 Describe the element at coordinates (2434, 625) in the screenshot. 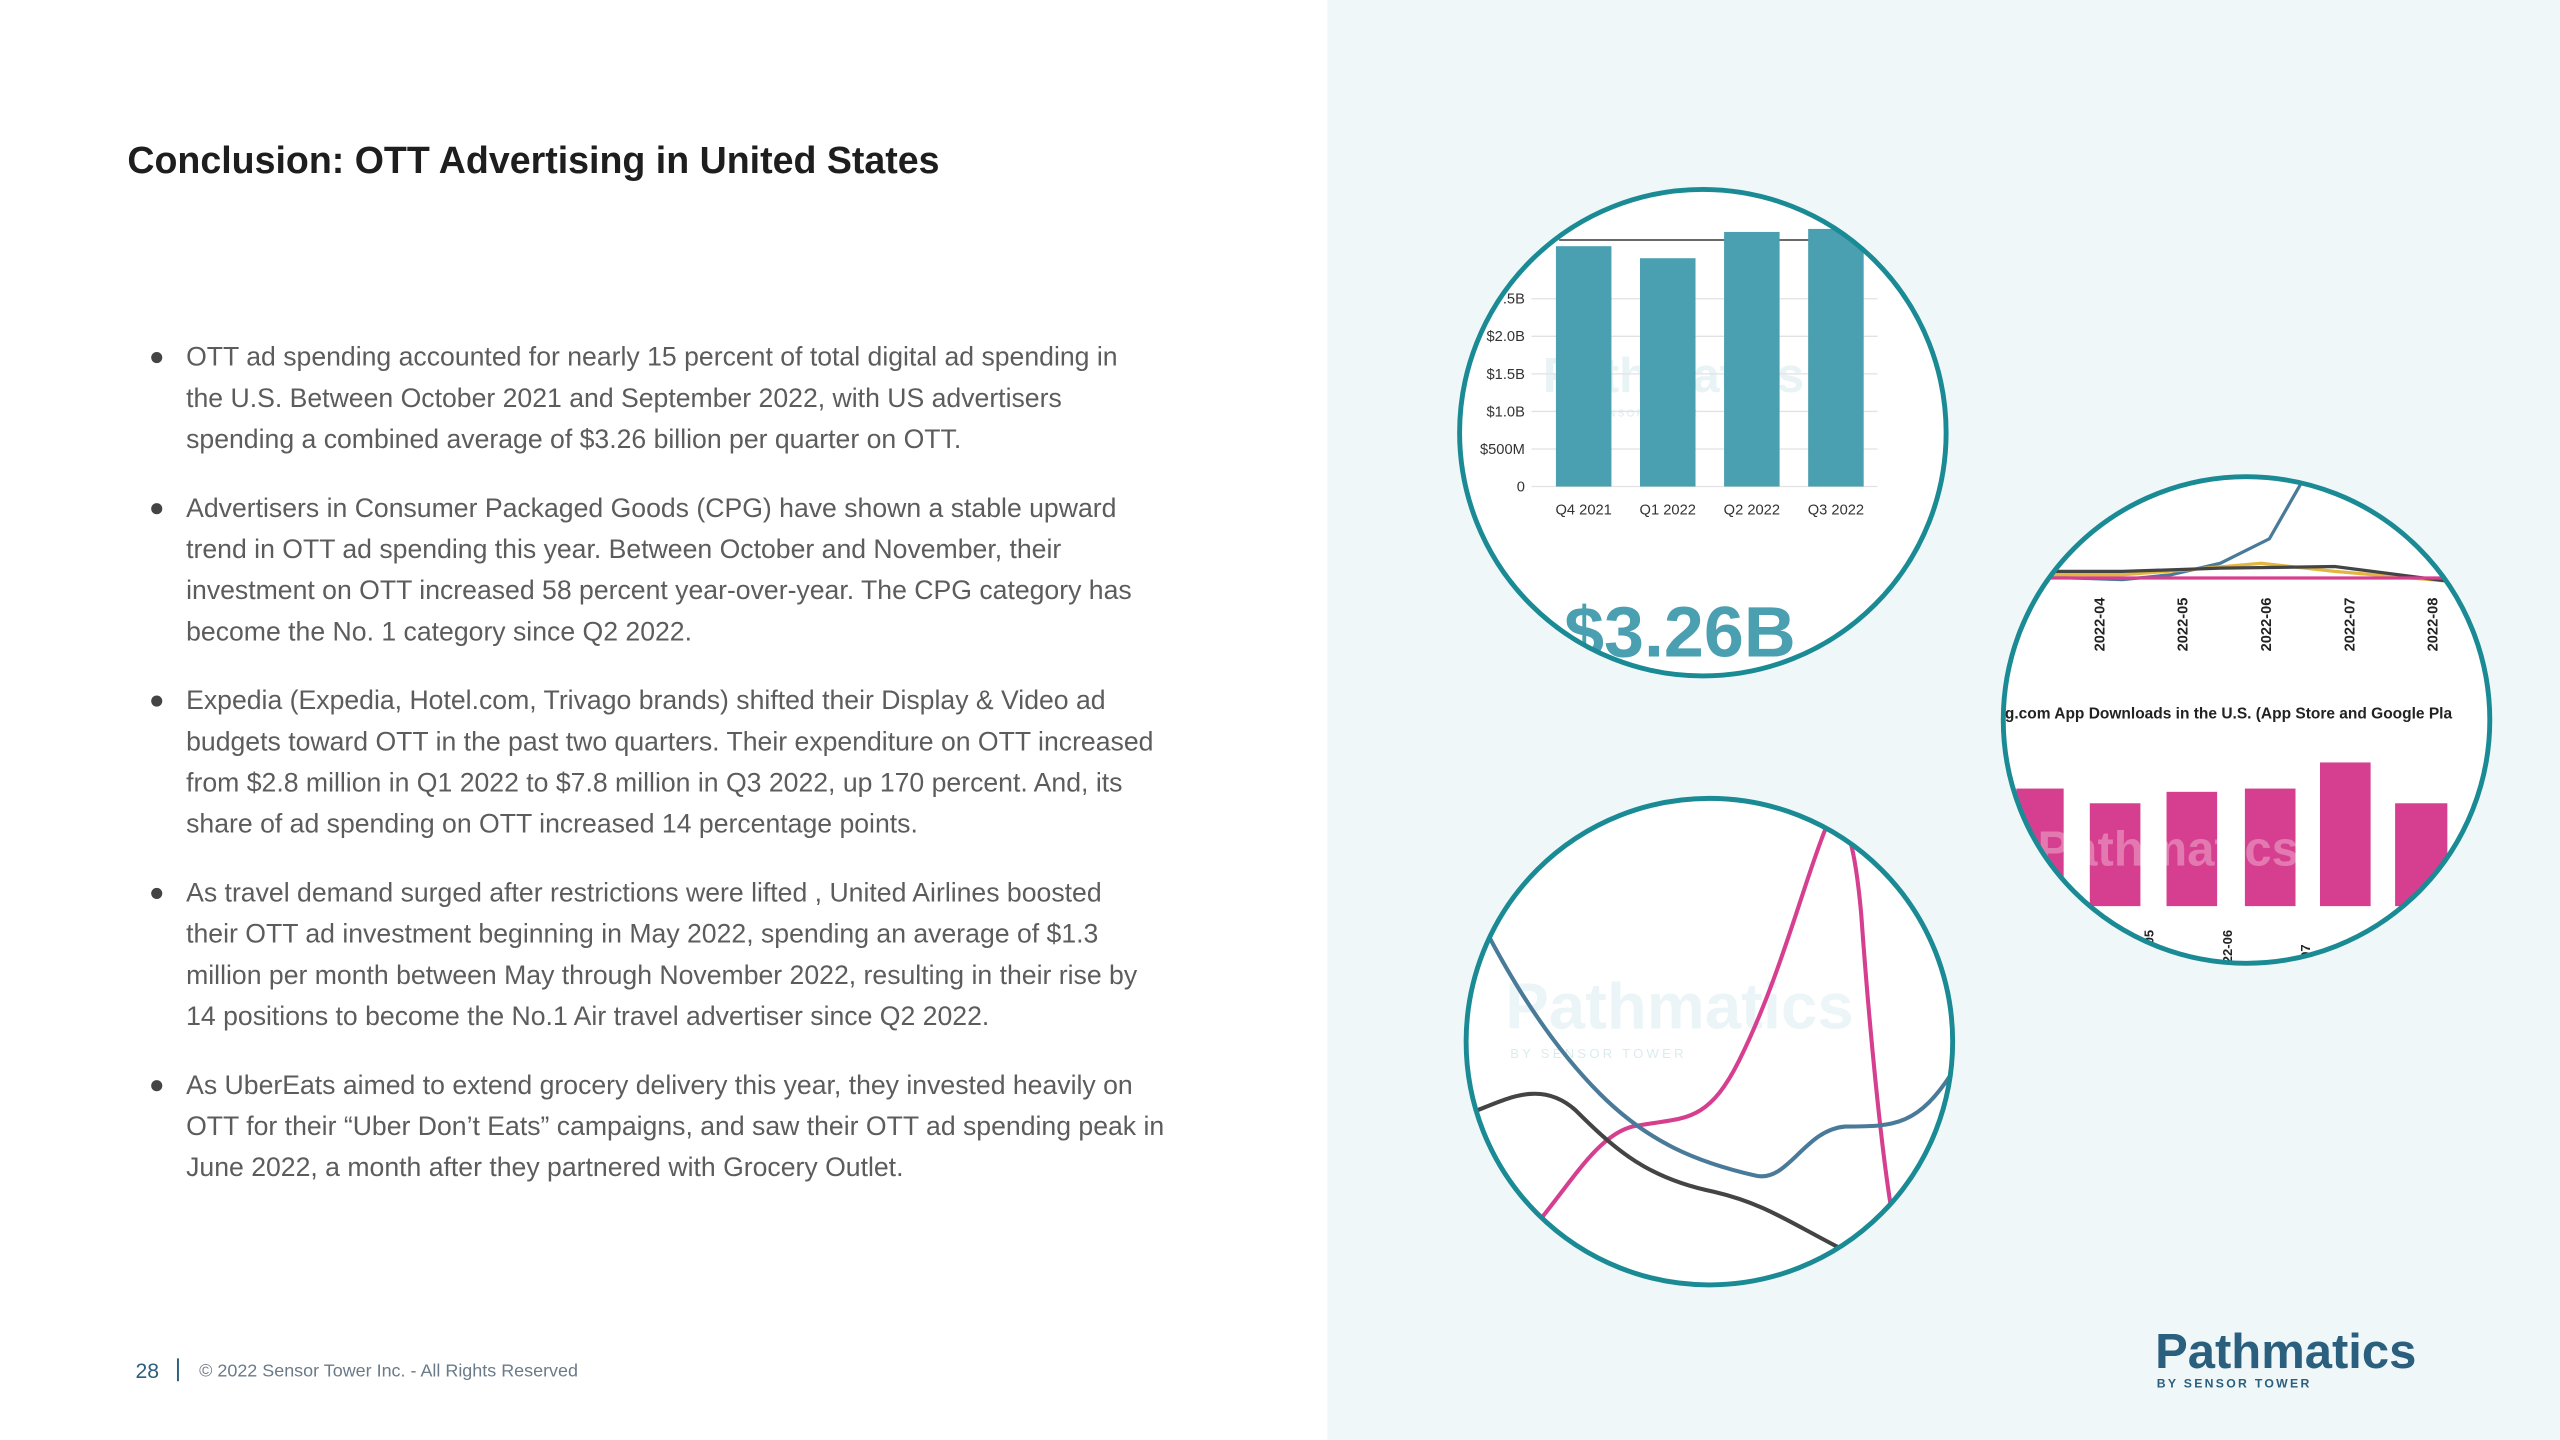

I see `date-label: 2022-08` at that location.